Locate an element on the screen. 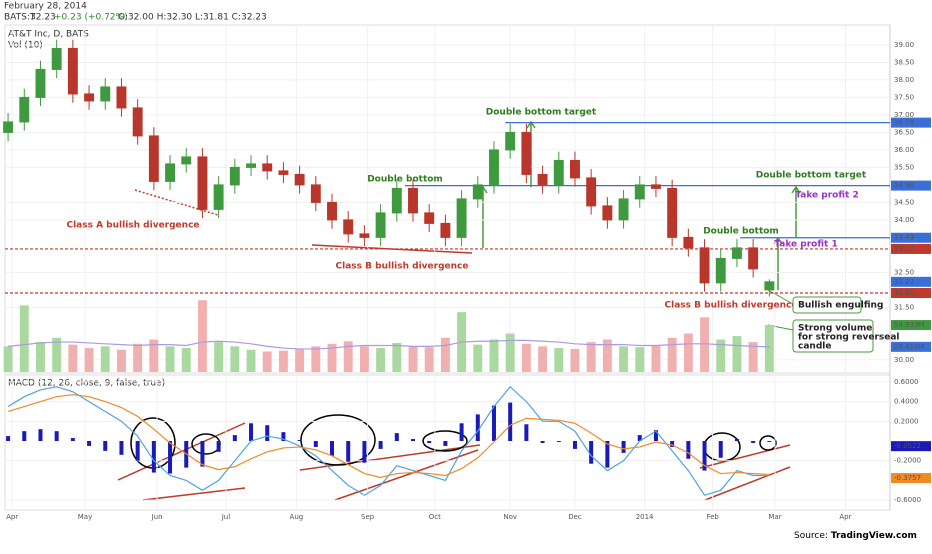 The image size is (932, 554). x-tick-label: Apr is located at coordinates (12, 517).